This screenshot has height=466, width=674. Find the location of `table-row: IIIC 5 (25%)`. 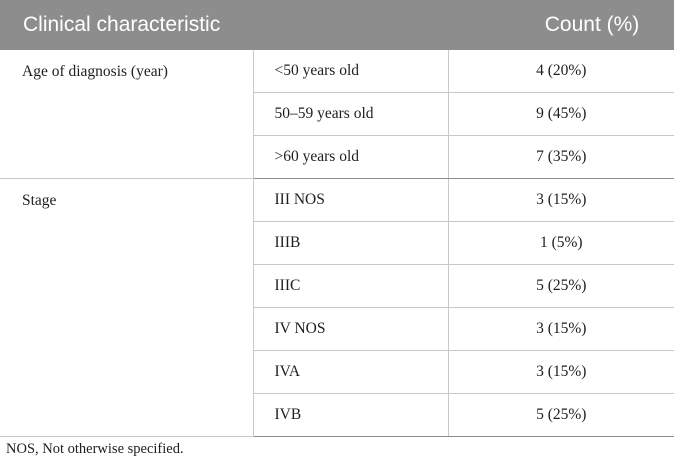

table-row: IIIC 5 (25%) is located at coordinates (337, 286).